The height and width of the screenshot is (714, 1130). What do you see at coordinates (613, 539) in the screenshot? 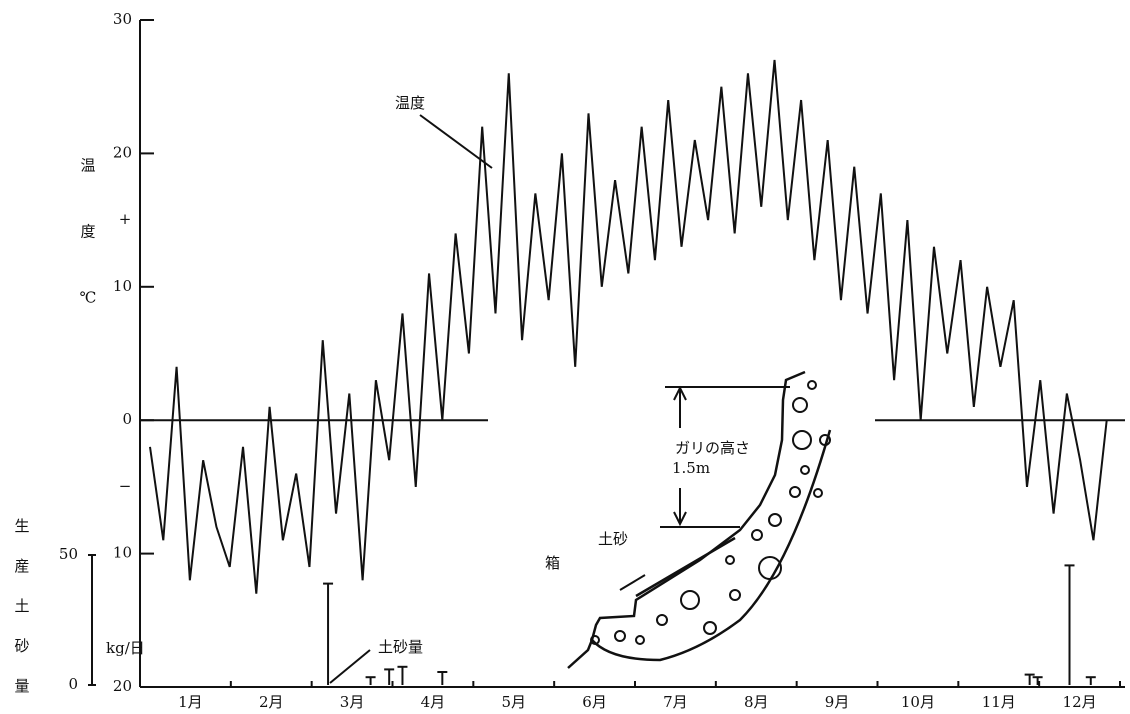
I see `sediment-label: 土砂` at bounding box center [613, 539].